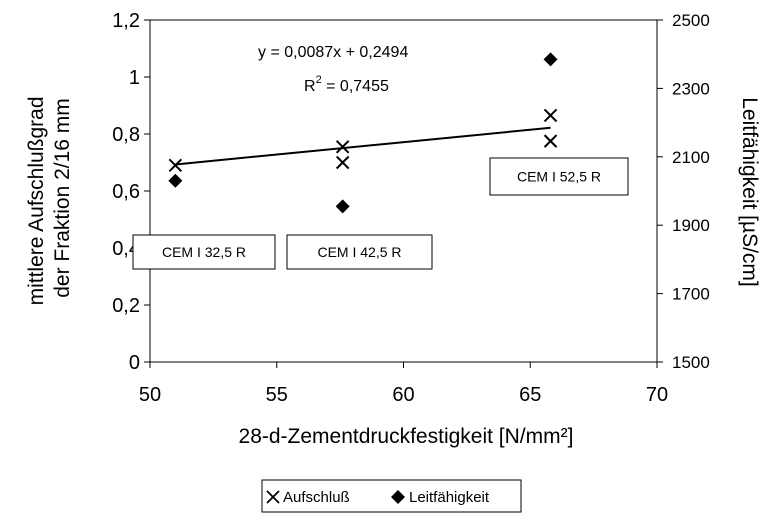 This screenshot has width=760, height=518. Describe the element at coordinates (273, 497) in the screenshot. I see `legend-marker-aufschluss` at that location.